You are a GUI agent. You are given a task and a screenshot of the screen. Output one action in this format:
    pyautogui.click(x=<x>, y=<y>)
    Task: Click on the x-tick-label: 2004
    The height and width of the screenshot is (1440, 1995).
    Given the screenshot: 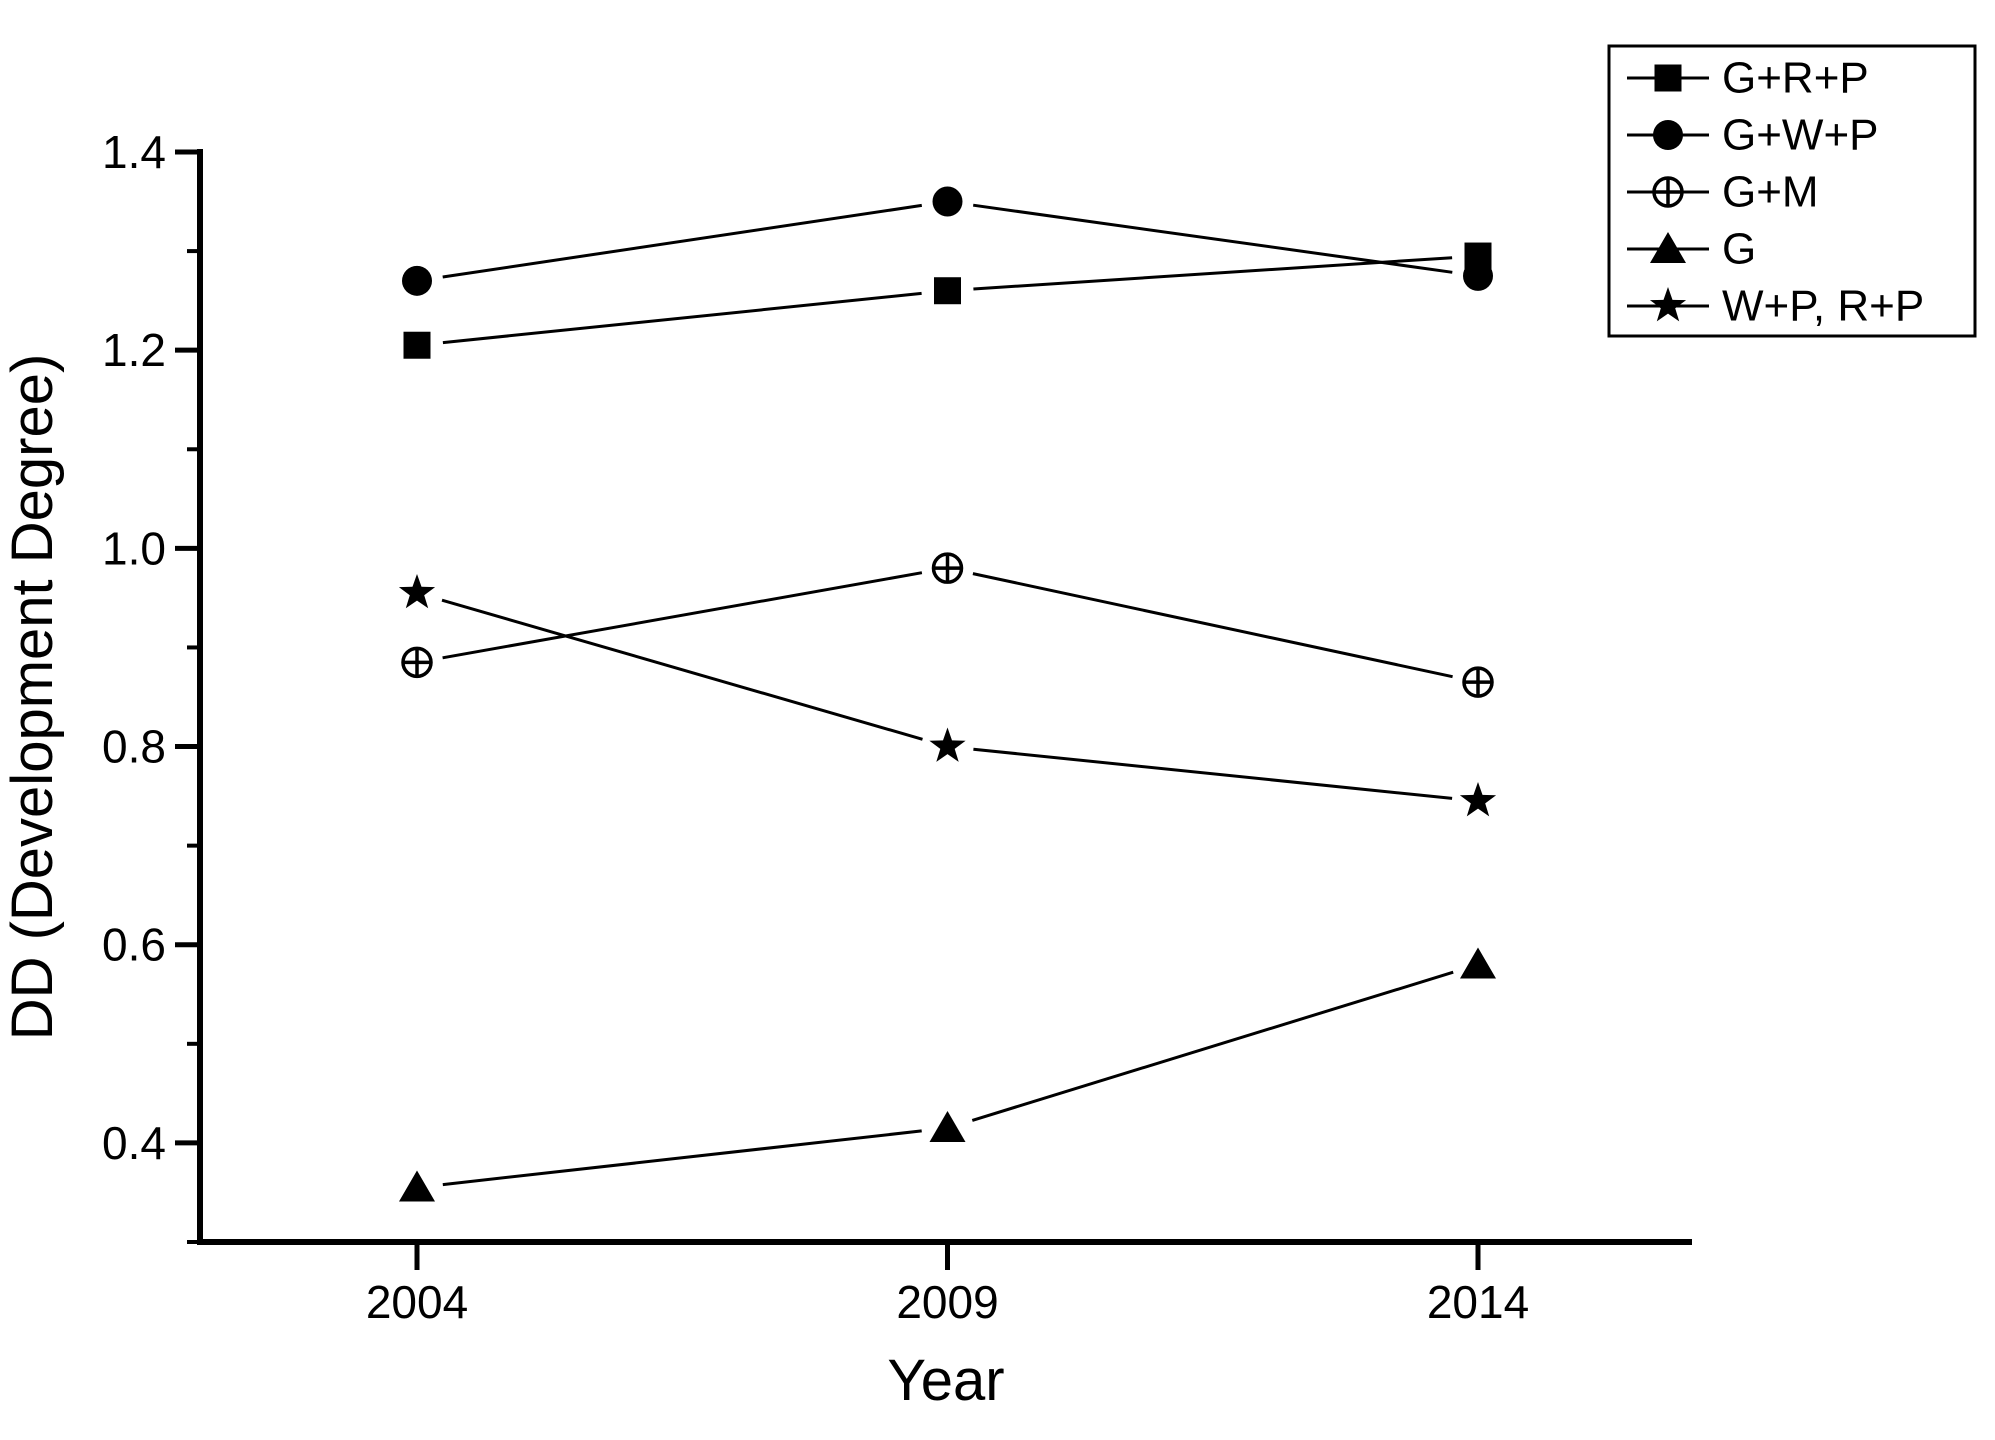 What is the action you would take?
    pyautogui.click(x=417, y=1302)
    